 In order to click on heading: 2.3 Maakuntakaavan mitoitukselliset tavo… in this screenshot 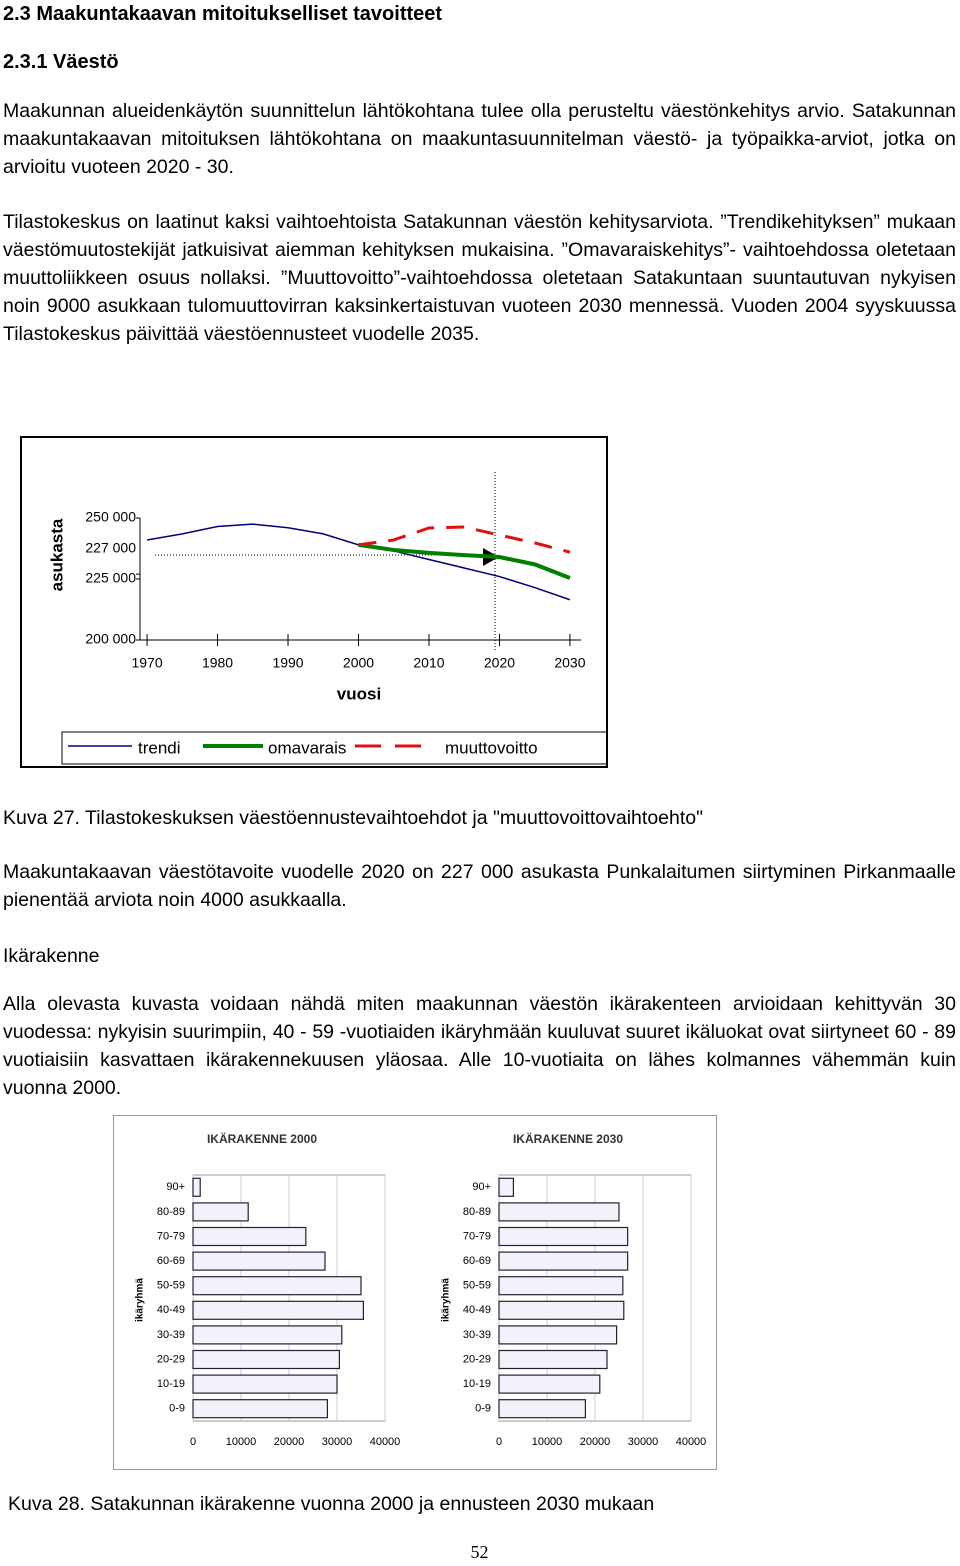, I will do `click(223, 14)`.